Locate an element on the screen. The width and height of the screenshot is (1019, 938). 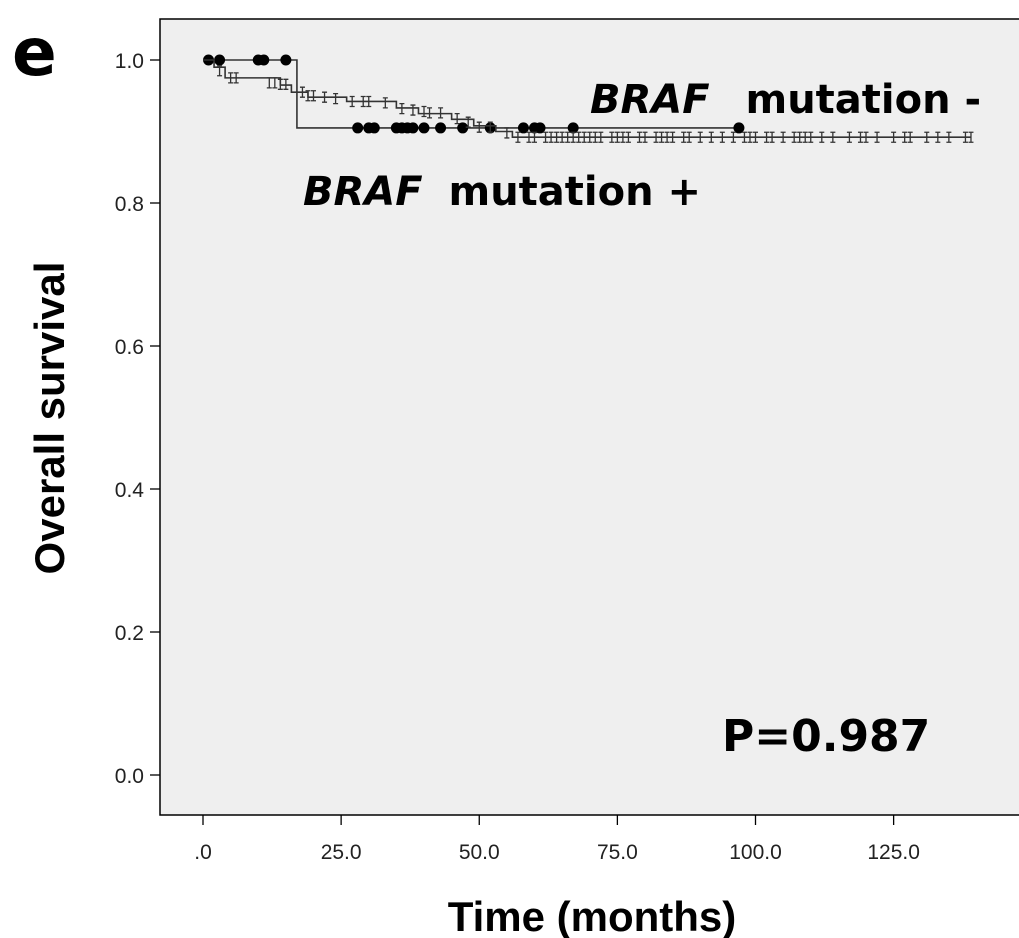
y-tick-label: 0.8 is located at coordinates (129, 204).